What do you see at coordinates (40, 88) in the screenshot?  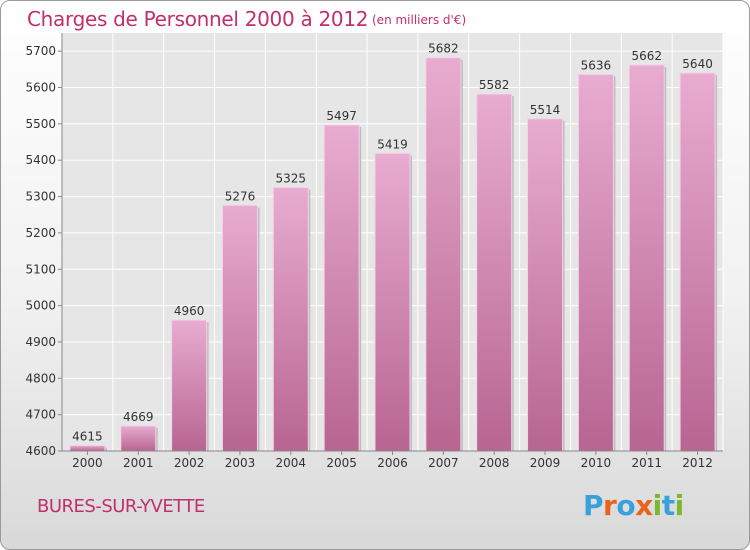 I see `y-tick-label: 5600` at bounding box center [40, 88].